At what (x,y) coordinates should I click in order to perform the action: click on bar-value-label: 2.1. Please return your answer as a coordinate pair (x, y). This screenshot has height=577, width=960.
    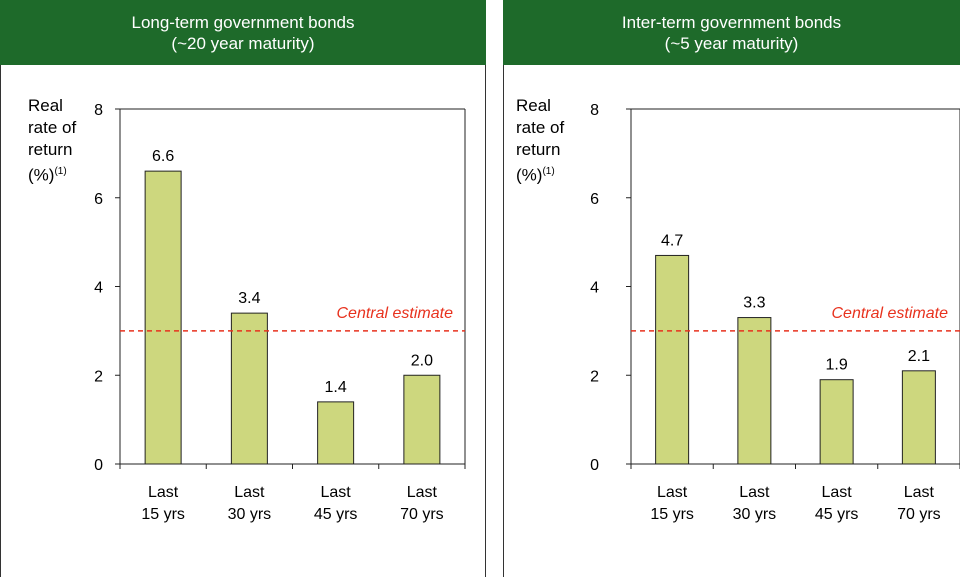
    Looking at the image, I should click on (919, 356).